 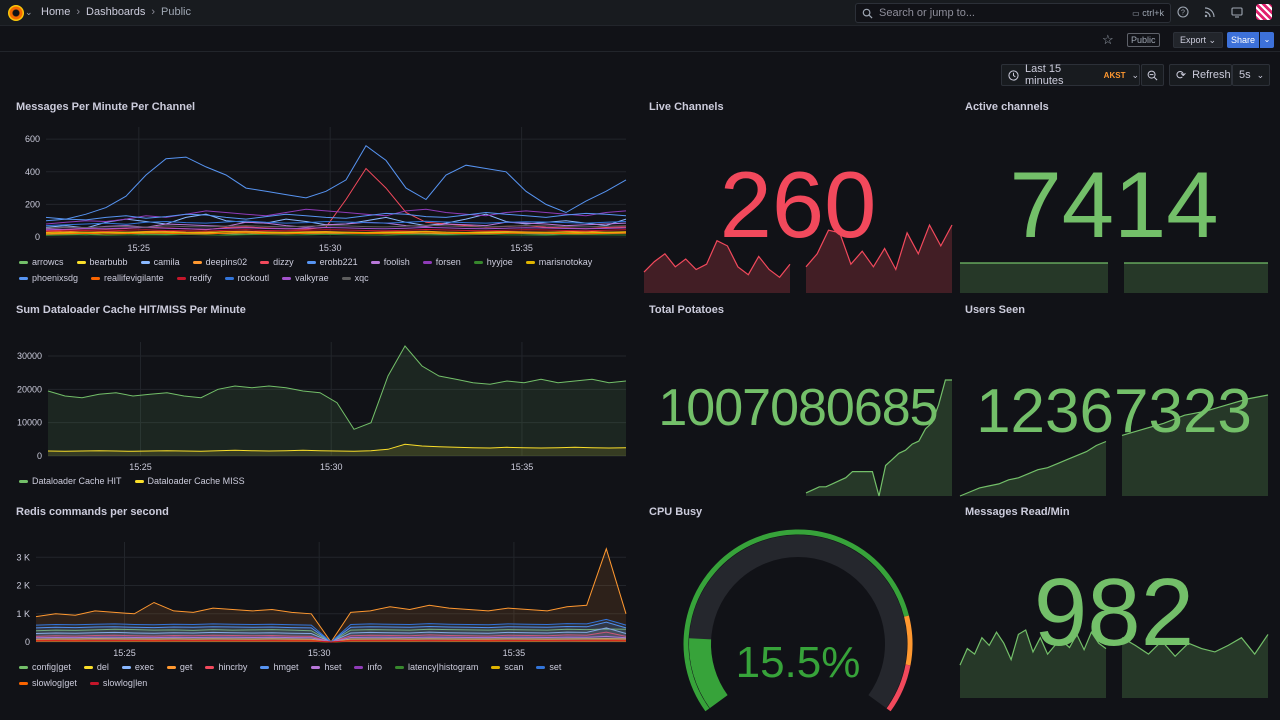 What do you see at coordinates (45, 667) in the screenshot?
I see `legend-item: config|get` at bounding box center [45, 667].